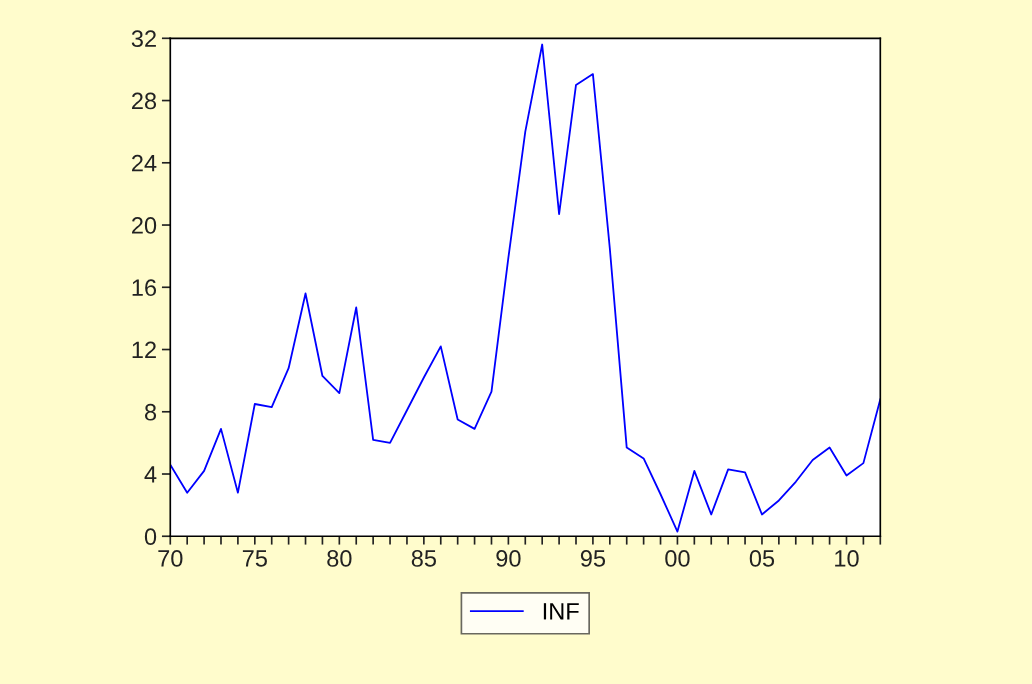 Image resolution: width=1032 pixels, height=684 pixels. What do you see at coordinates (423, 558) in the screenshot?
I see `x-tick-label: 85` at bounding box center [423, 558].